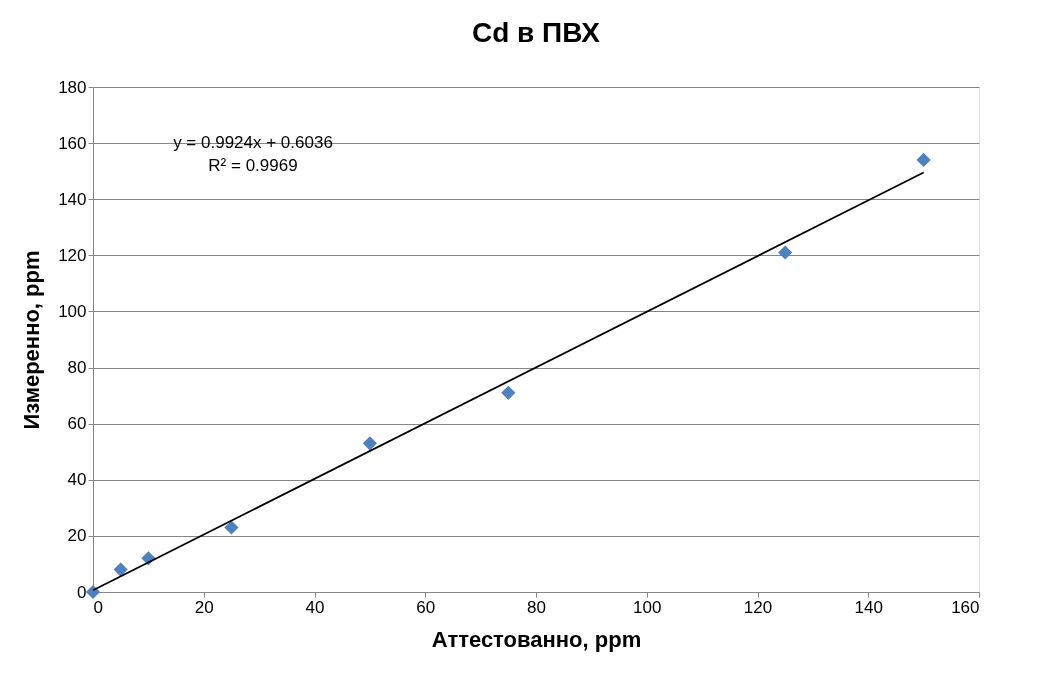  What do you see at coordinates (72, 87) in the screenshot?
I see `y-tick-label: 180` at bounding box center [72, 87].